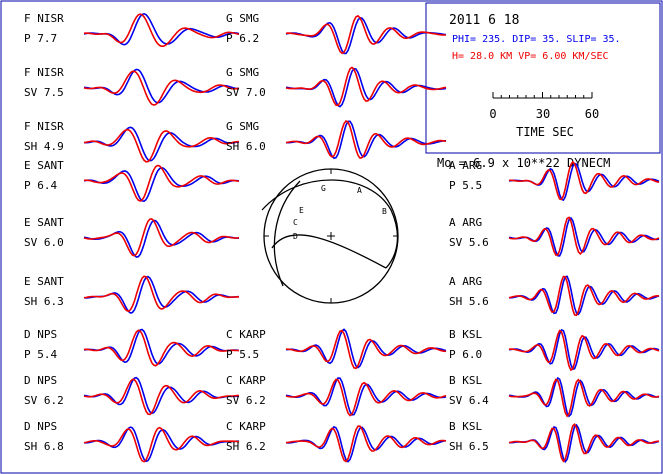  I want to click on panel-d-nps-sv: D NPS SV 6.2, so click(132, 395).